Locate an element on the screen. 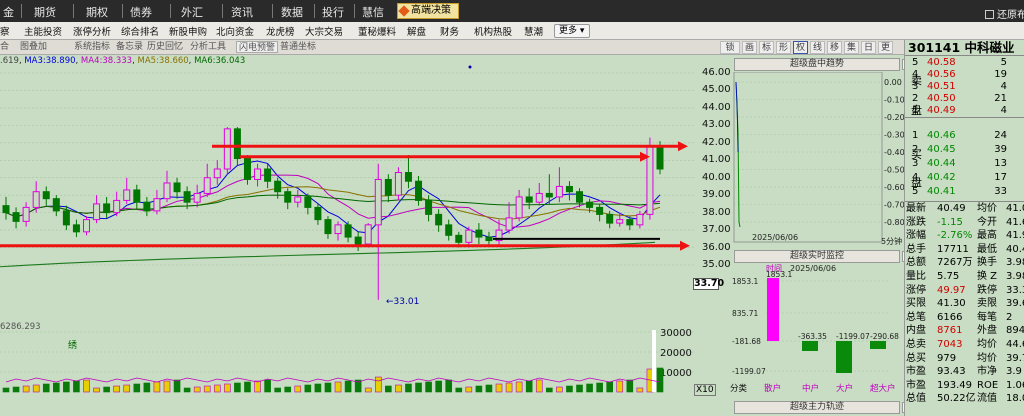 The height and width of the screenshot is (416, 1024). tool-button: 权 is located at coordinates (800, 47).